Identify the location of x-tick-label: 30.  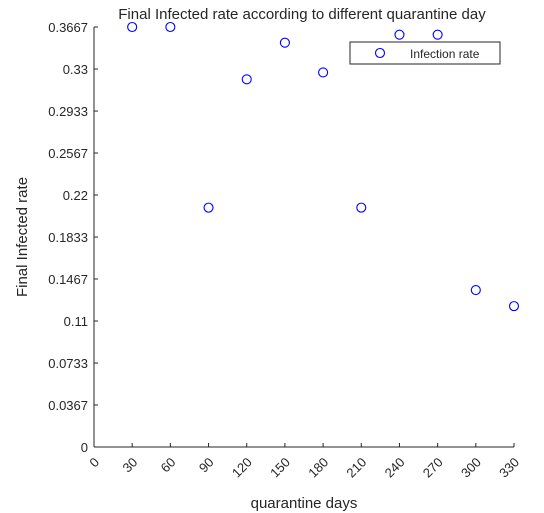
(129, 465).